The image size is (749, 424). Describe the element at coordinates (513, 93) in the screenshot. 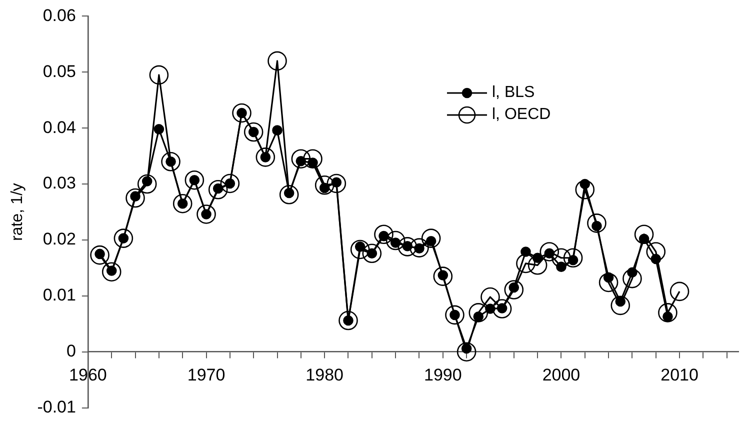

I see `legend-label: l, BLS` at that location.